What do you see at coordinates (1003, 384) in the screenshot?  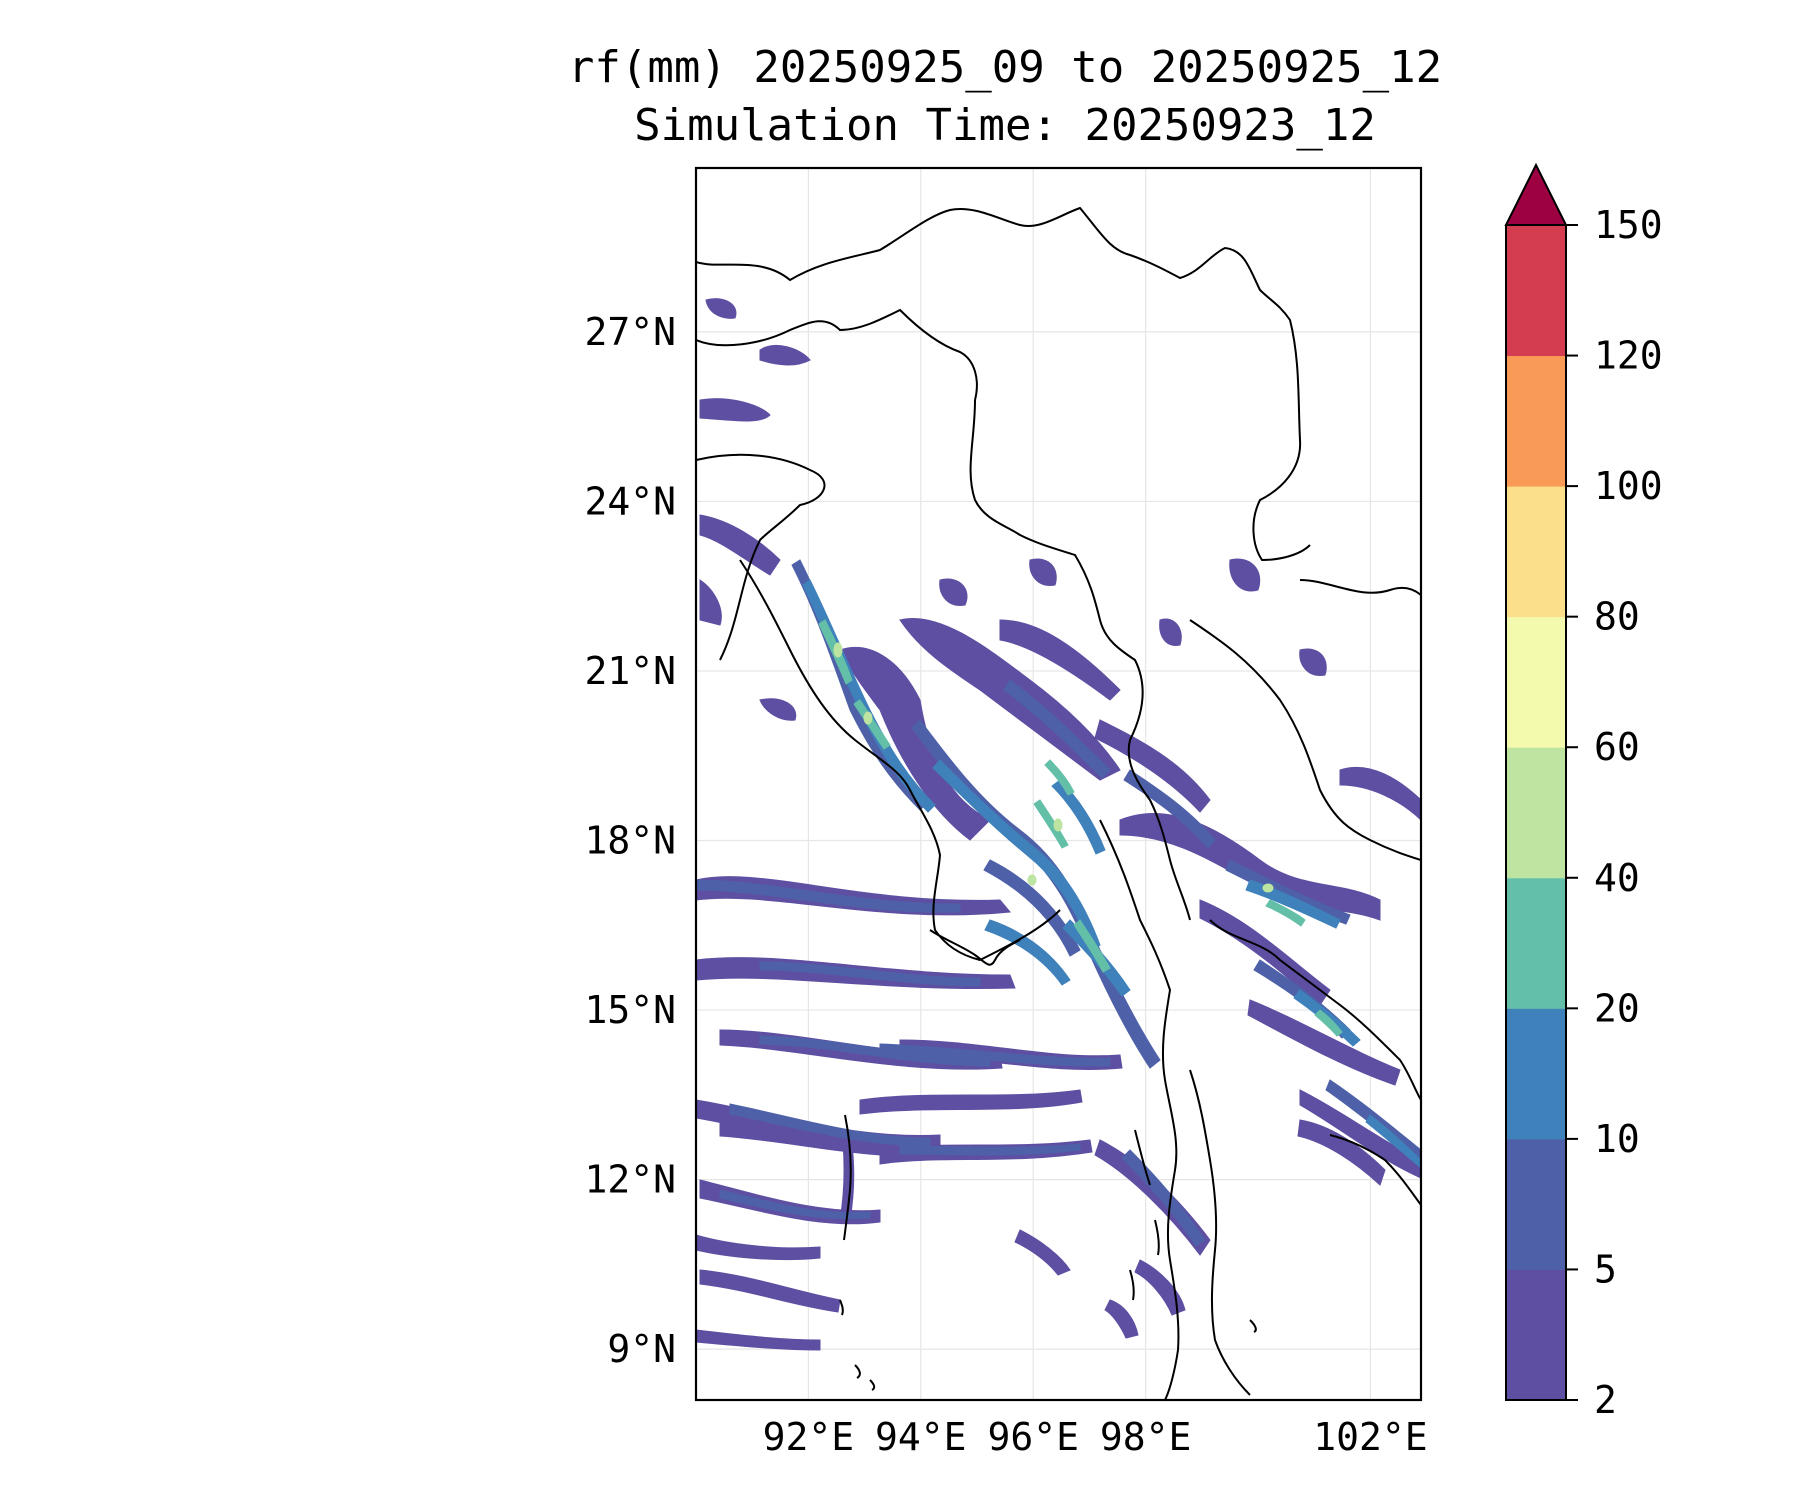 I see `india-china-border` at bounding box center [1003, 384].